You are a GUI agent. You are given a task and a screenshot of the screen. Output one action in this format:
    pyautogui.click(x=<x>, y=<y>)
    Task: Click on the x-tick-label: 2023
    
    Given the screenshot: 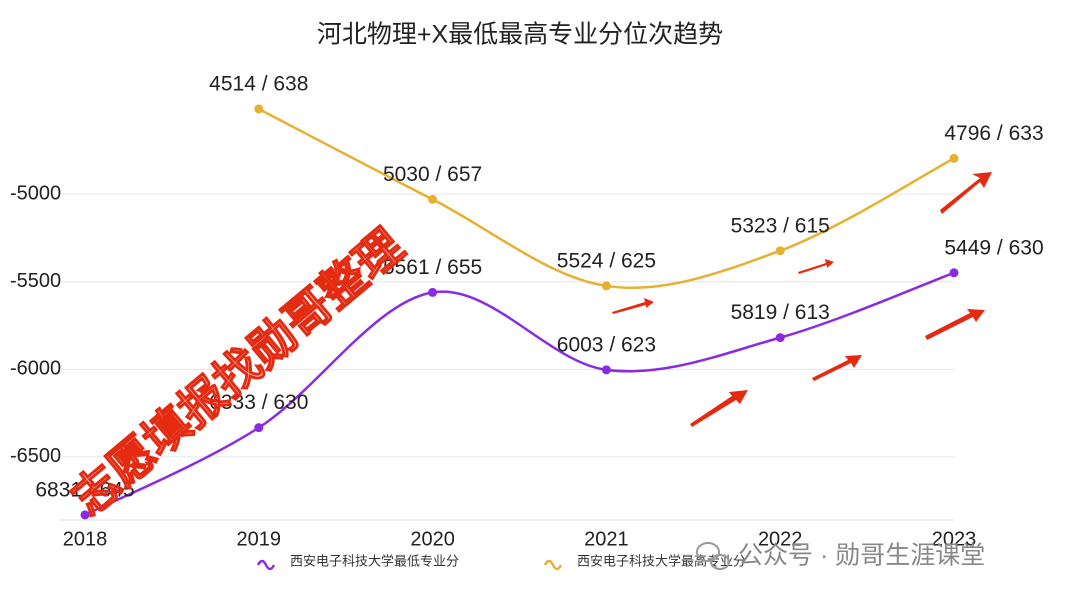 What is the action you would take?
    pyautogui.click(x=954, y=539)
    